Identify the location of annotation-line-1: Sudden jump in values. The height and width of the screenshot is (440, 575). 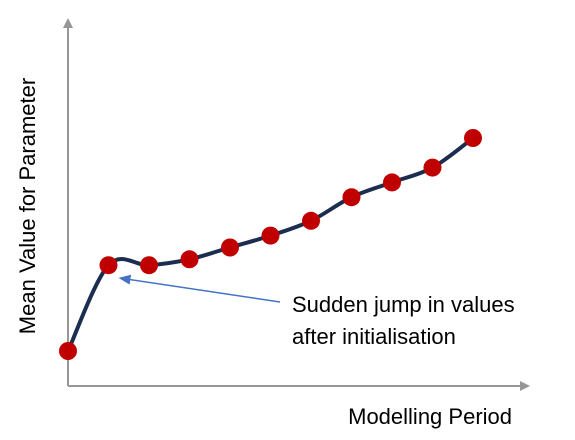
(403, 304).